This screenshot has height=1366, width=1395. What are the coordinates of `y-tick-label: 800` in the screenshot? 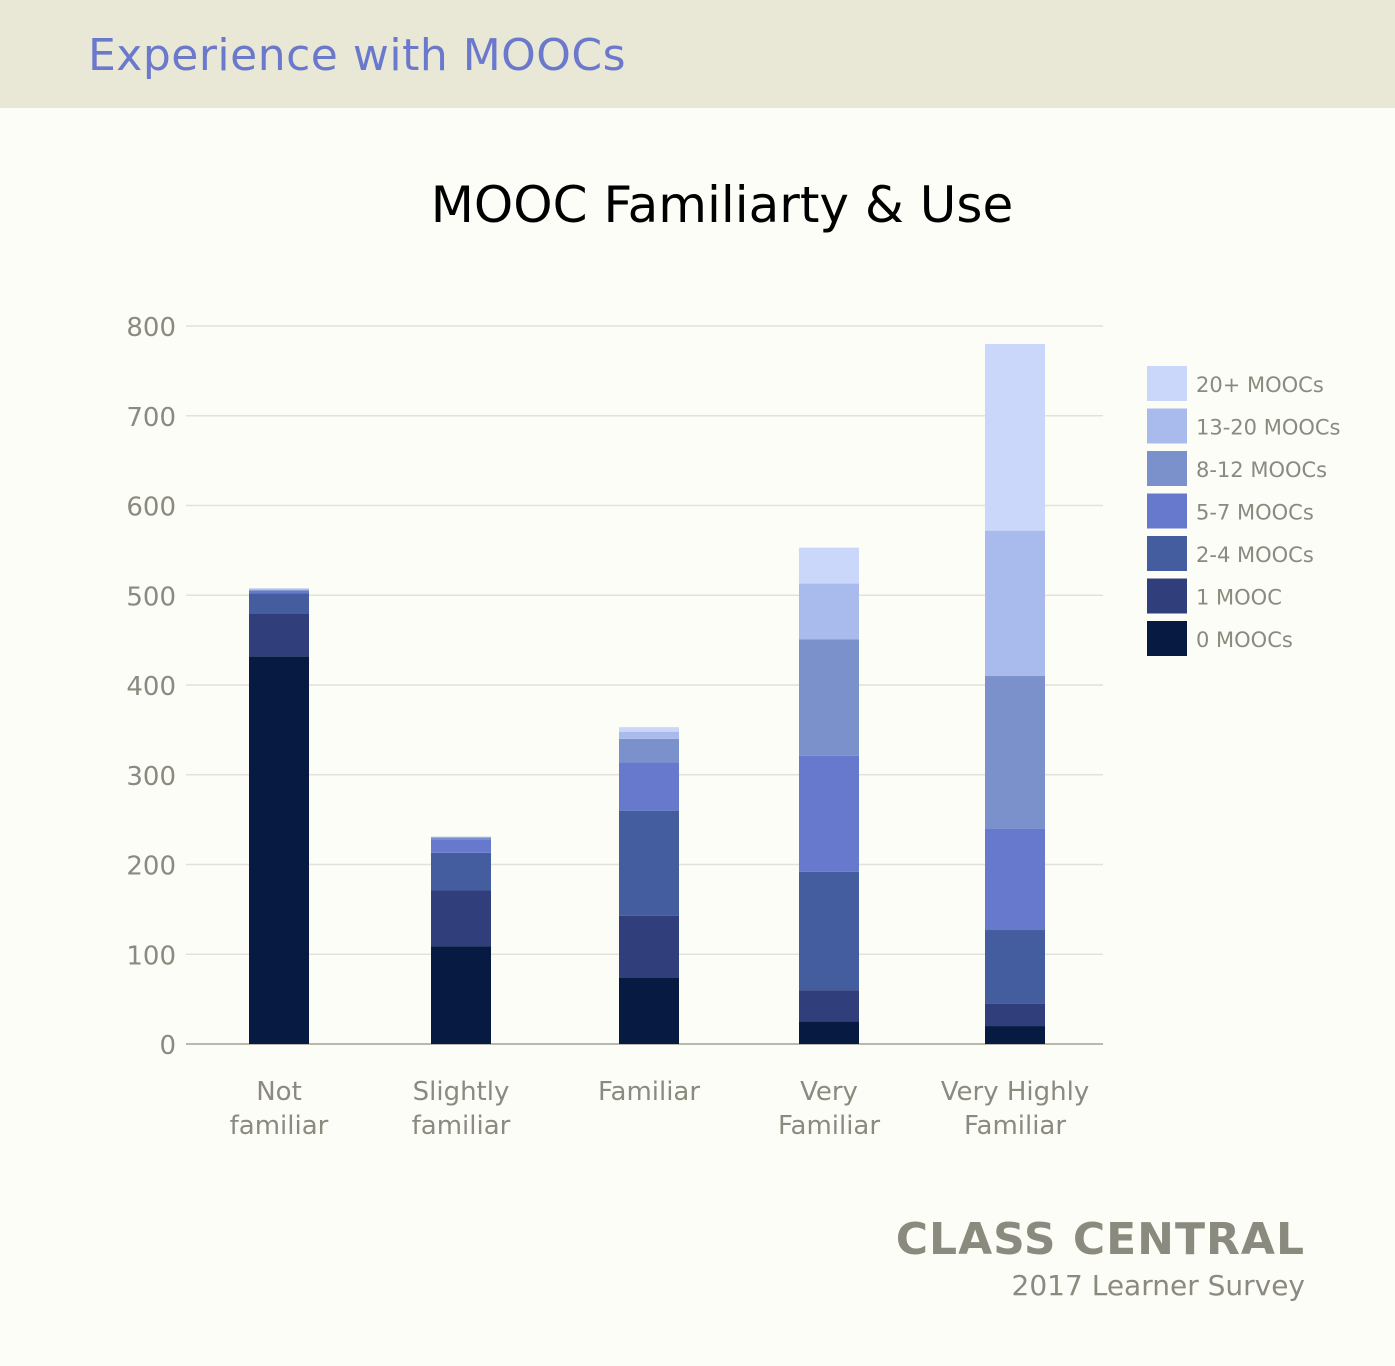 It's located at (151, 328).